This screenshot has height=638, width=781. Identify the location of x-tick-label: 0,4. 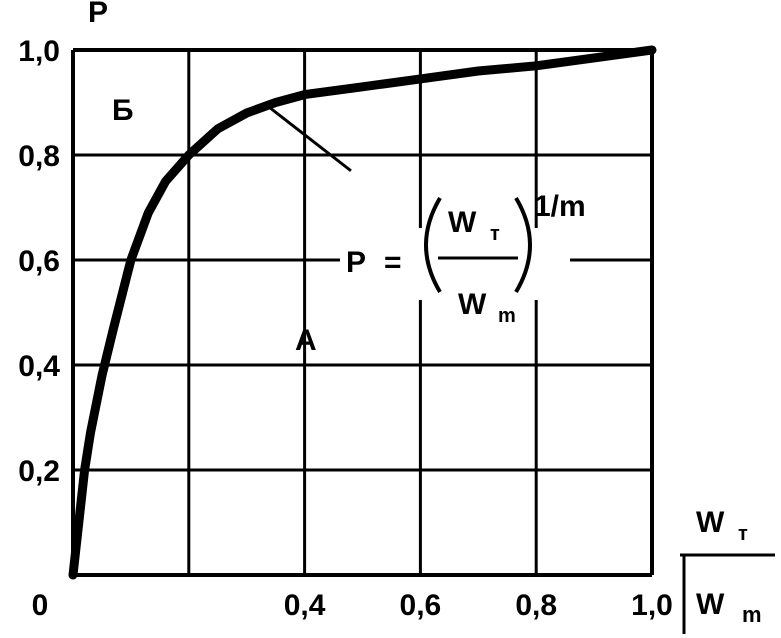
(305, 605).